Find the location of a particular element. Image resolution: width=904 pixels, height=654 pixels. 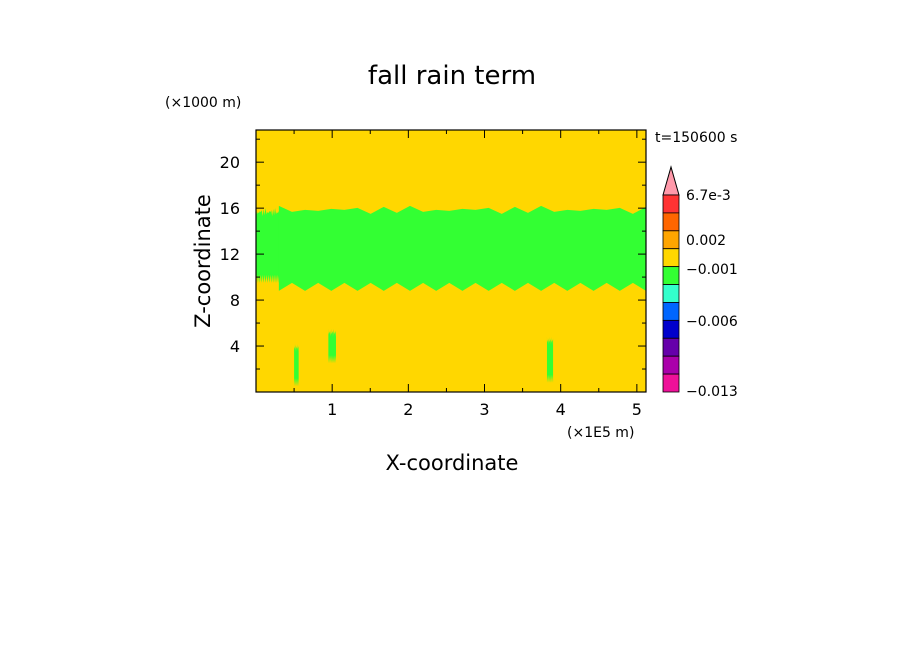

x-tick-label: 2 is located at coordinates (408, 409).